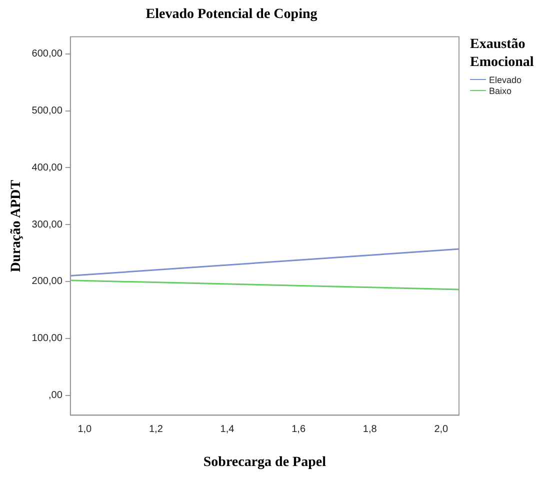 This screenshot has height=485, width=559. What do you see at coordinates (500, 91) in the screenshot?
I see `legend-label: Baixo` at bounding box center [500, 91].